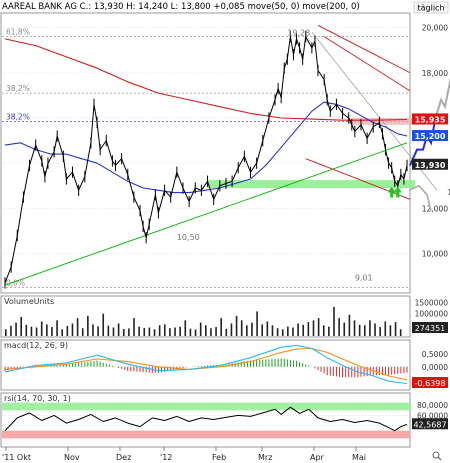 Image resolution: width=450 pixels, height=463 pixels. I want to click on price-y-tick-label: 10,000, so click(435, 254).